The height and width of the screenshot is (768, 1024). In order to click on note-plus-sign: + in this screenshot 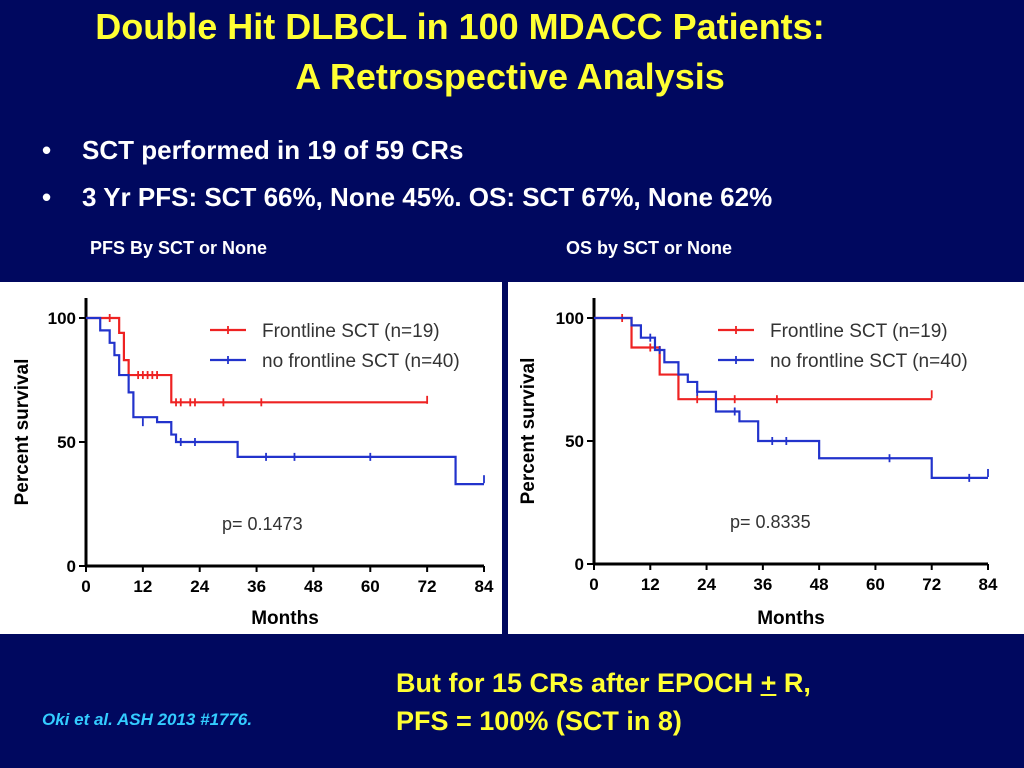, I will do `click(768, 683)`.